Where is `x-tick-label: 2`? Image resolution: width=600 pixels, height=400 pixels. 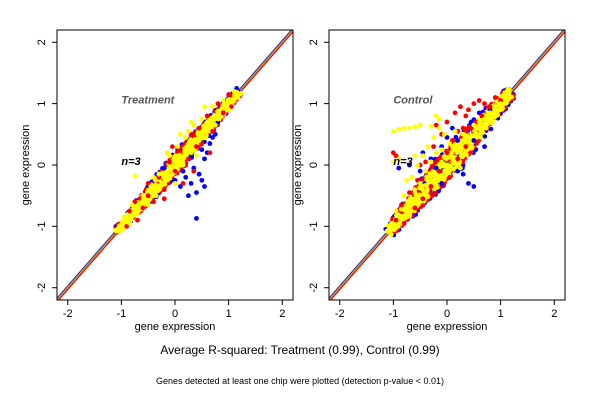
x-tick-label: 2 is located at coordinates (554, 314).